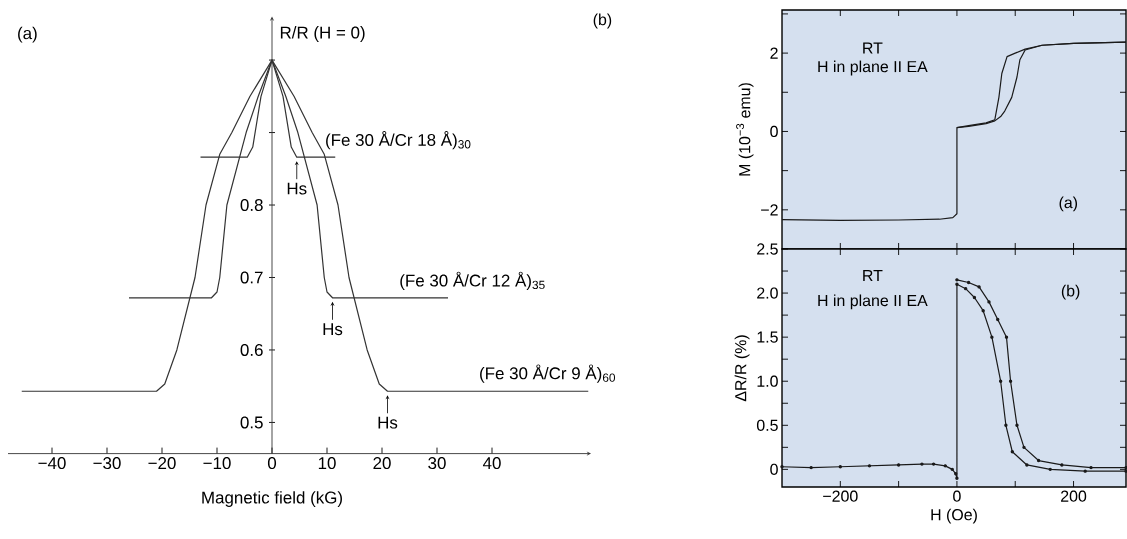 The width and height of the screenshot is (1127, 539). What do you see at coordinates (769, 210) in the screenshot?
I see `y-tick-label: −2` at bounding box center [769, 210].